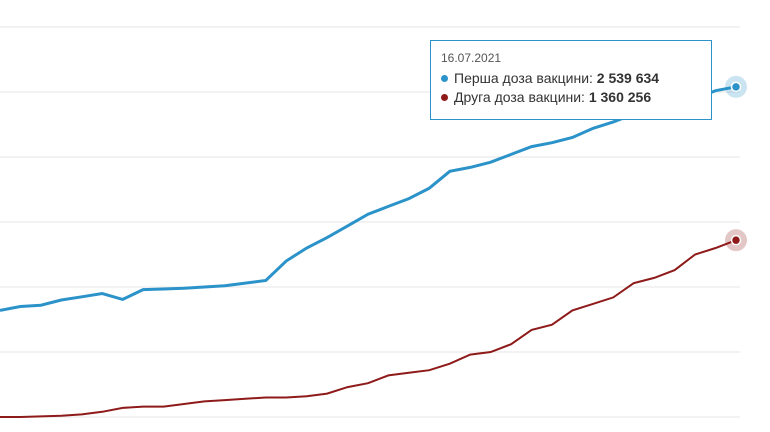  I want to click on legend-dot-second-dose, so click(444, 97).